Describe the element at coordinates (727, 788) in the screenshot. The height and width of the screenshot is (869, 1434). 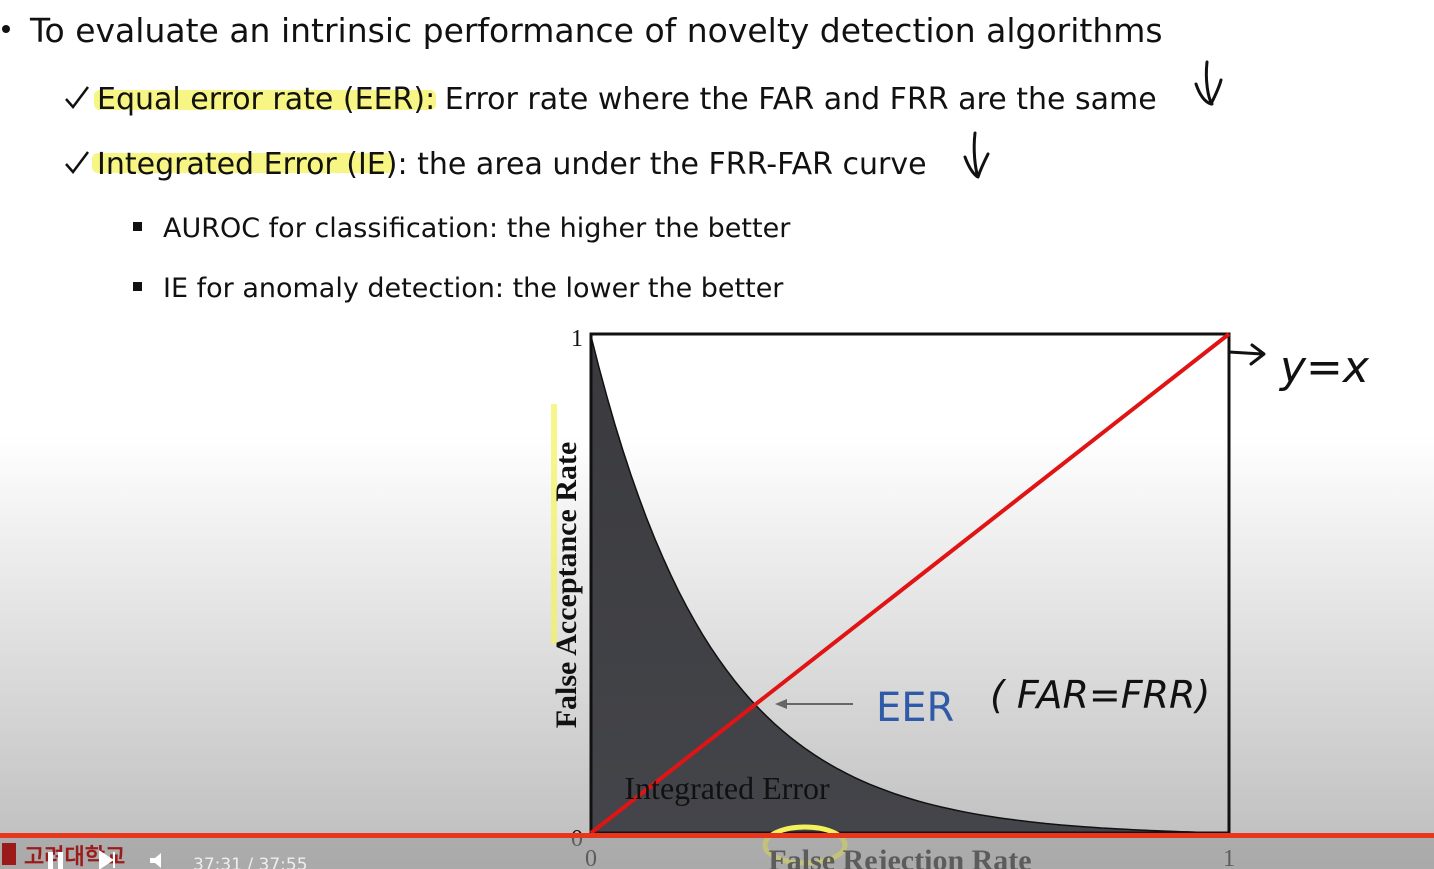
I see `area-label: Integrated Error` at that location.